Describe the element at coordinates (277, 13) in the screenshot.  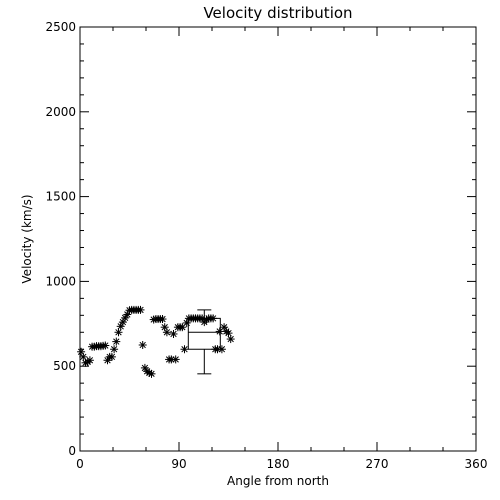
I see `chart-title: Velocity distribution` at that location.